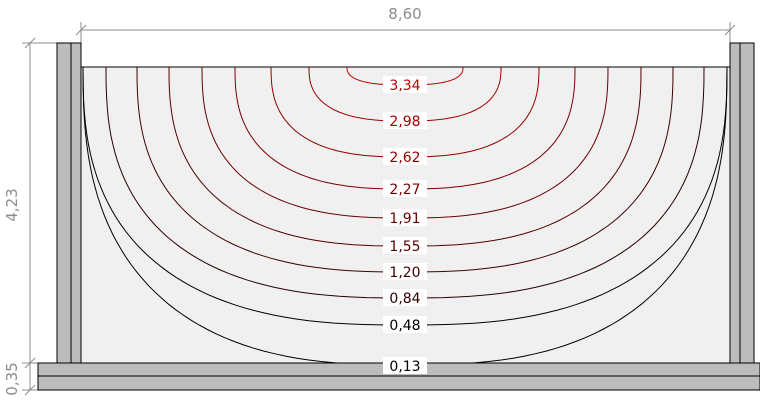 This screenshot has height=403, width=760. What do you see at coordinates (69, 203) in the screenshot?
I see `left-wall` at bounding box center [69, 203].